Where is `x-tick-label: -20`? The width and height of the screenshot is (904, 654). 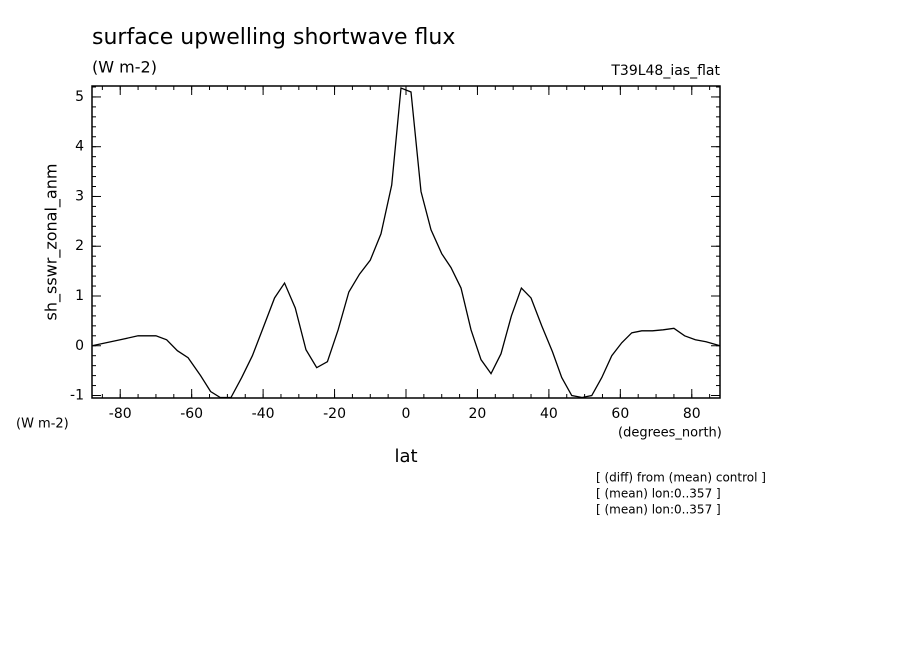
x-tick-label: -20 is located at coordinates (334, 414).